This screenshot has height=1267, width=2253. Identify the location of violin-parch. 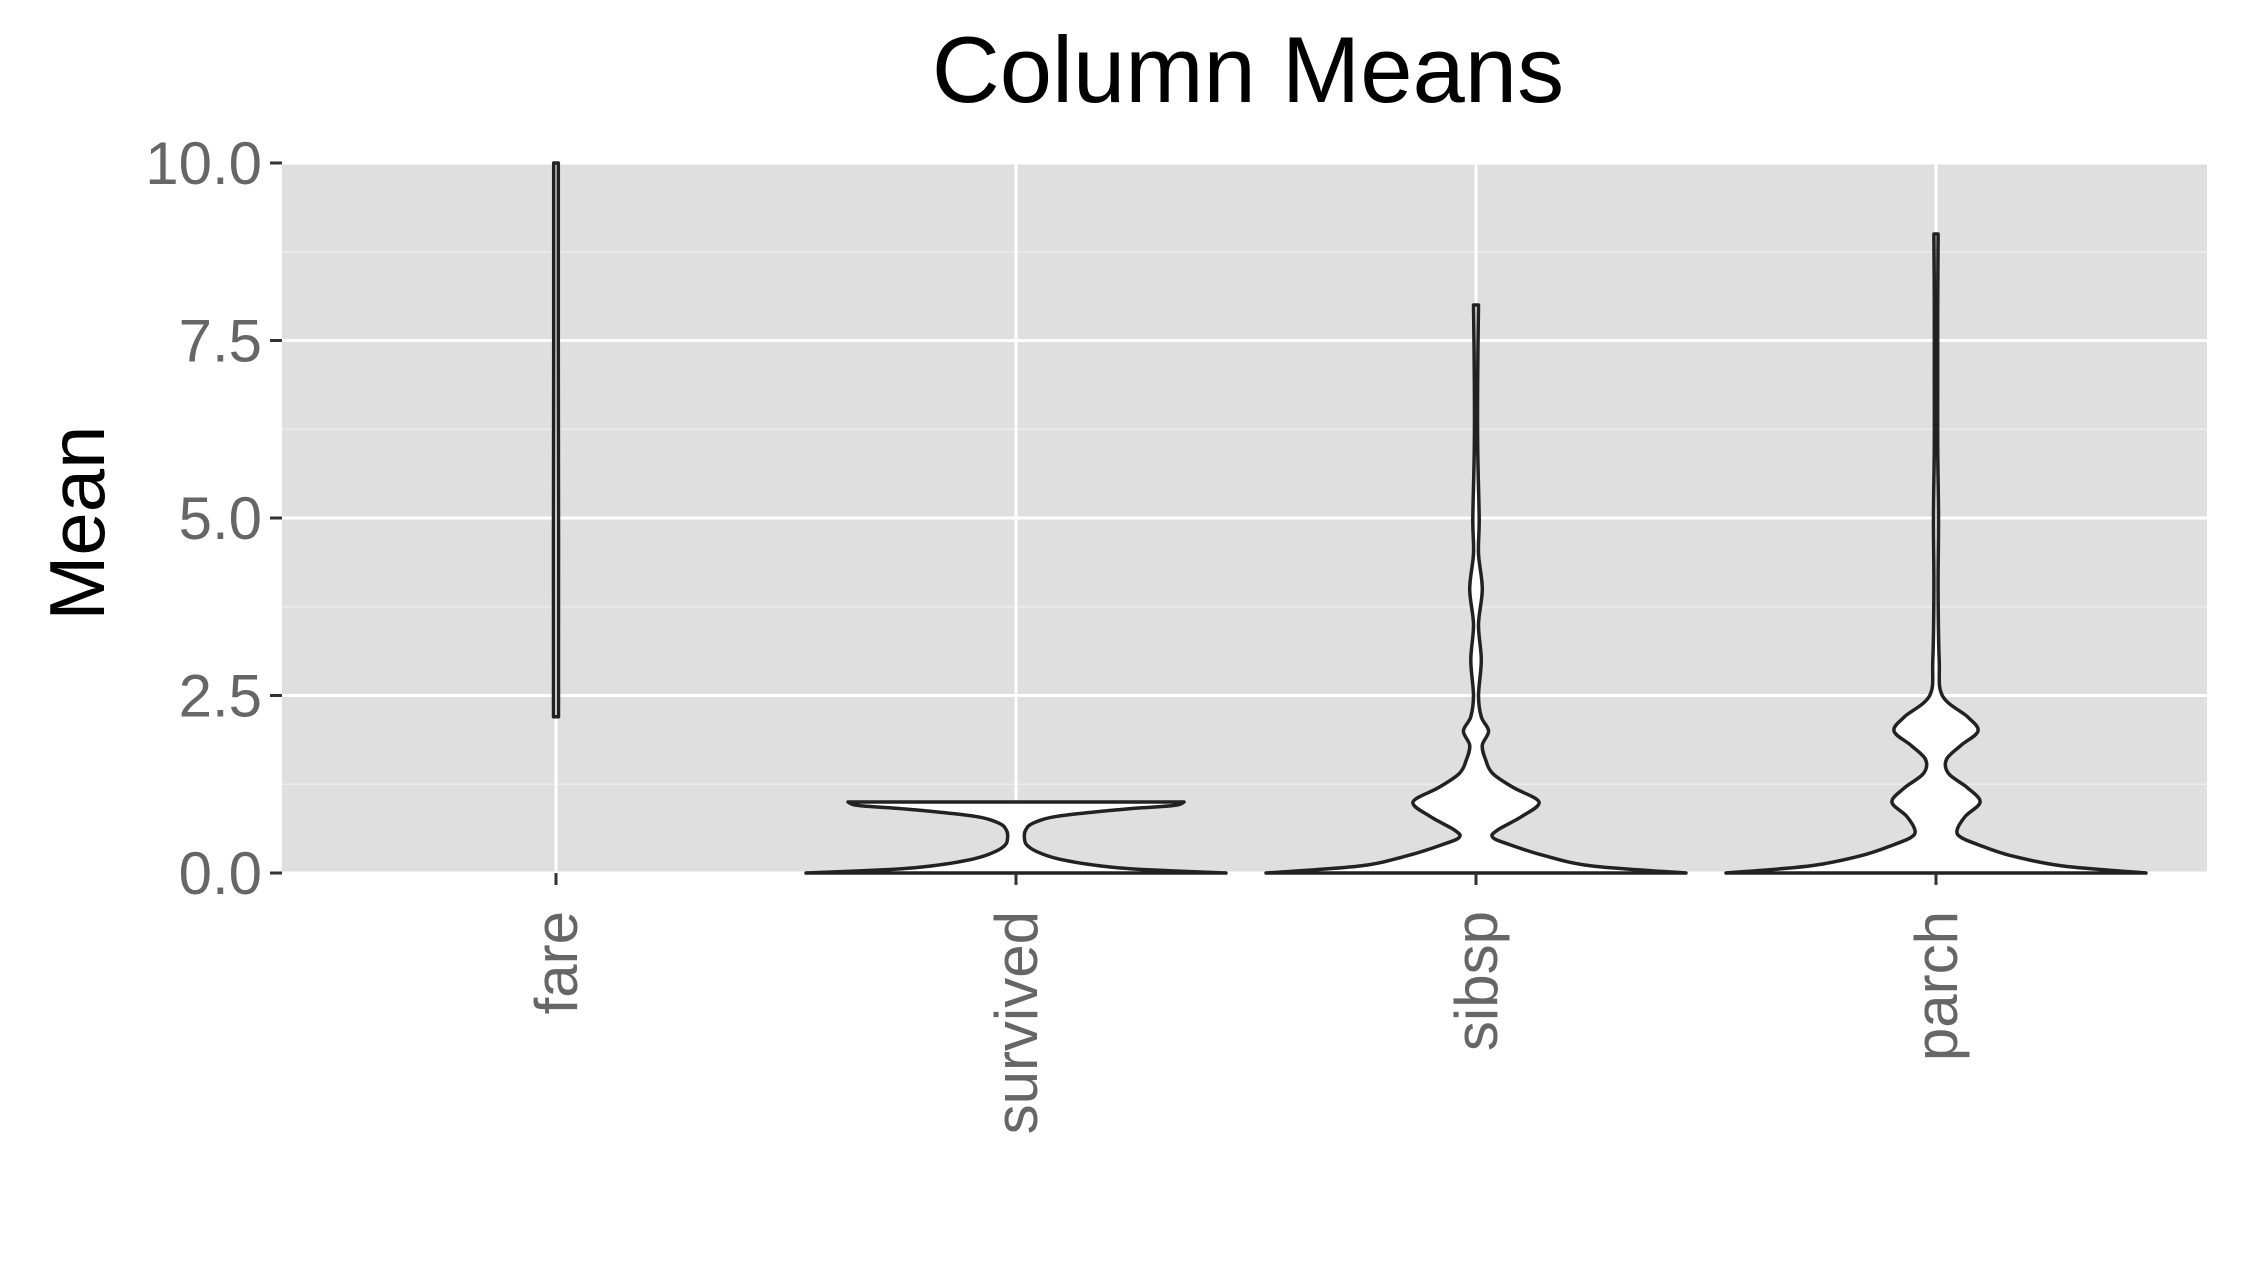
(1936, 553).